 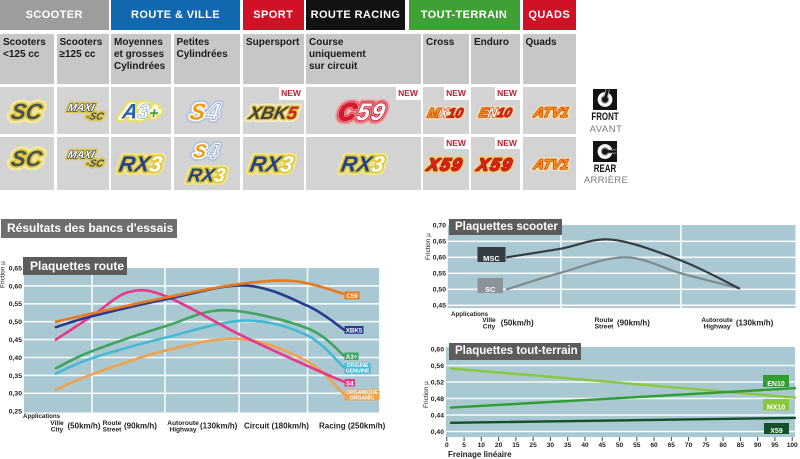 What do you see at coordinates (758, 445) in the screenshot?
I see `svg-text: 90` at bounding box center [758, 445].